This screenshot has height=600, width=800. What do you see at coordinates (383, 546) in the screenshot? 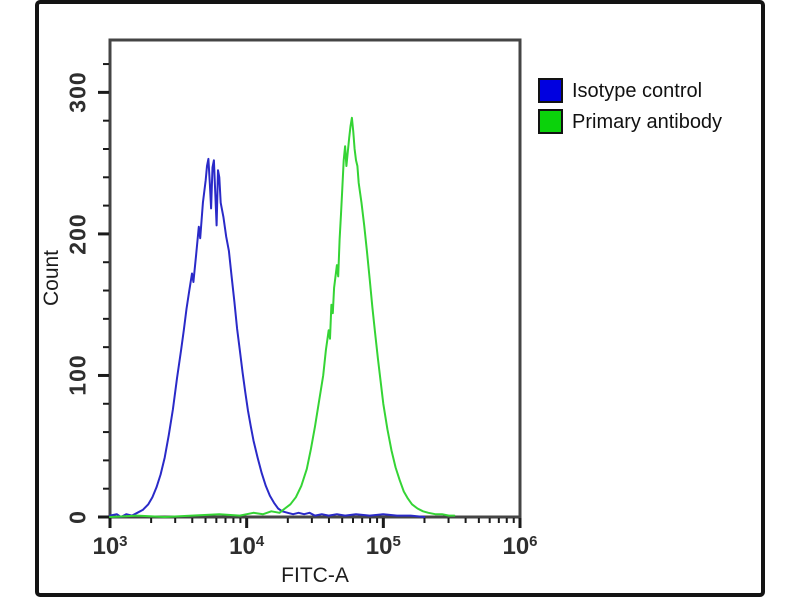
I see `x-tick-label-10e5: 105` at bounding box center [383, 546].